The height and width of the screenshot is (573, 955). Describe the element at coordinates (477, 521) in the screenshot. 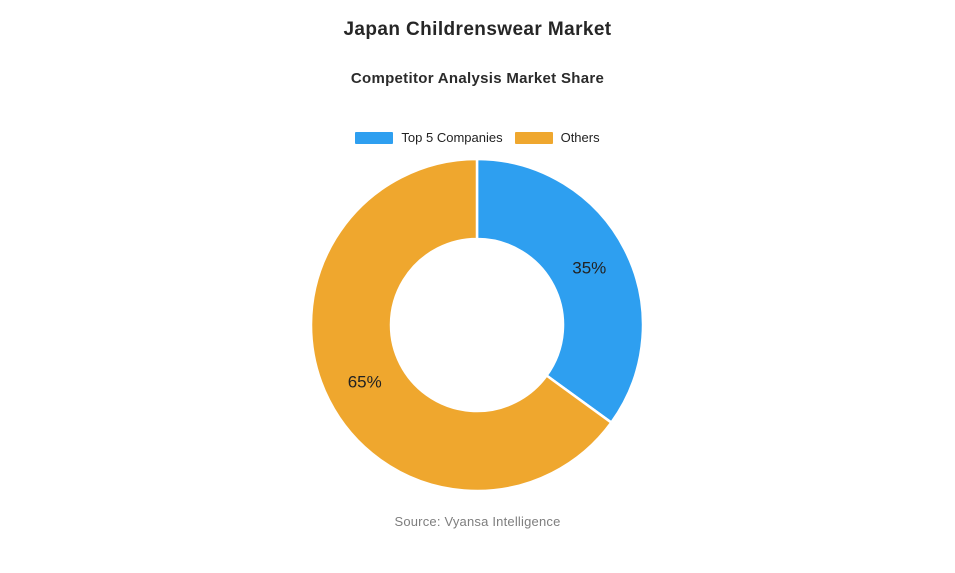

I see `source-text: Source: Vyansa Intelligence` at that location.